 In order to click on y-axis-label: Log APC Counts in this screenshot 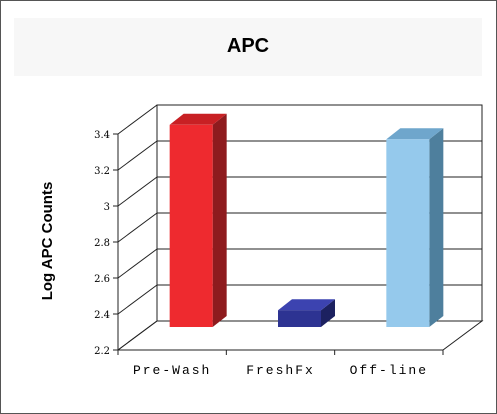, I will do `click(47, 241)`.